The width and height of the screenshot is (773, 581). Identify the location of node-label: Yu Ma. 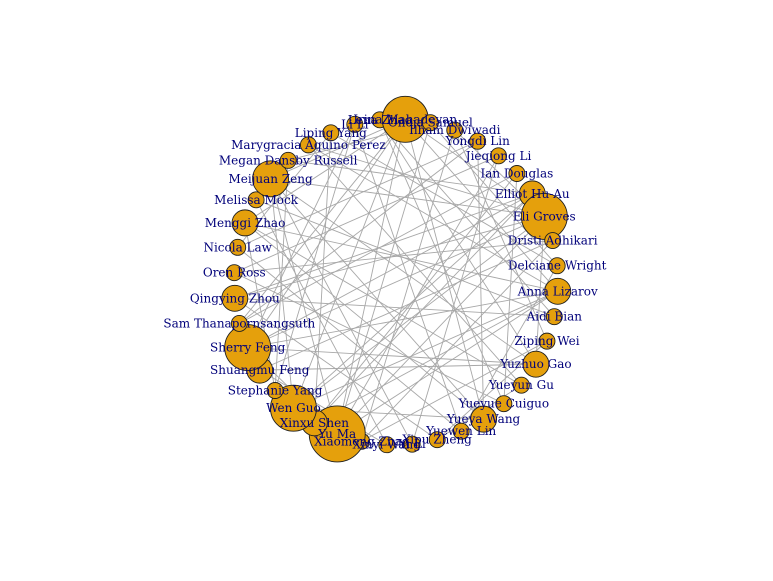
(336, 434).